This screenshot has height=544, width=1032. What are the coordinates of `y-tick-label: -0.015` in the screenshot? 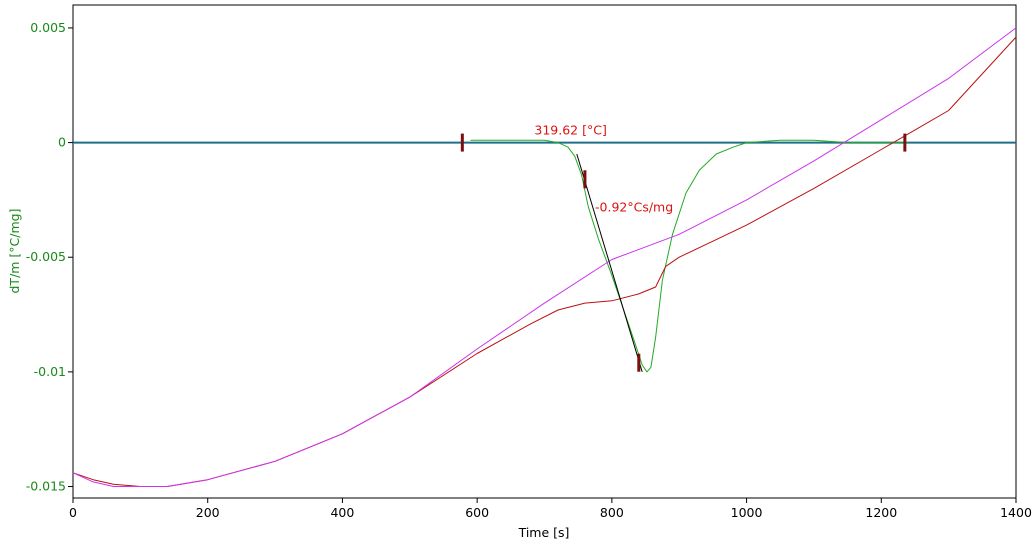 It's located at (46, 486).